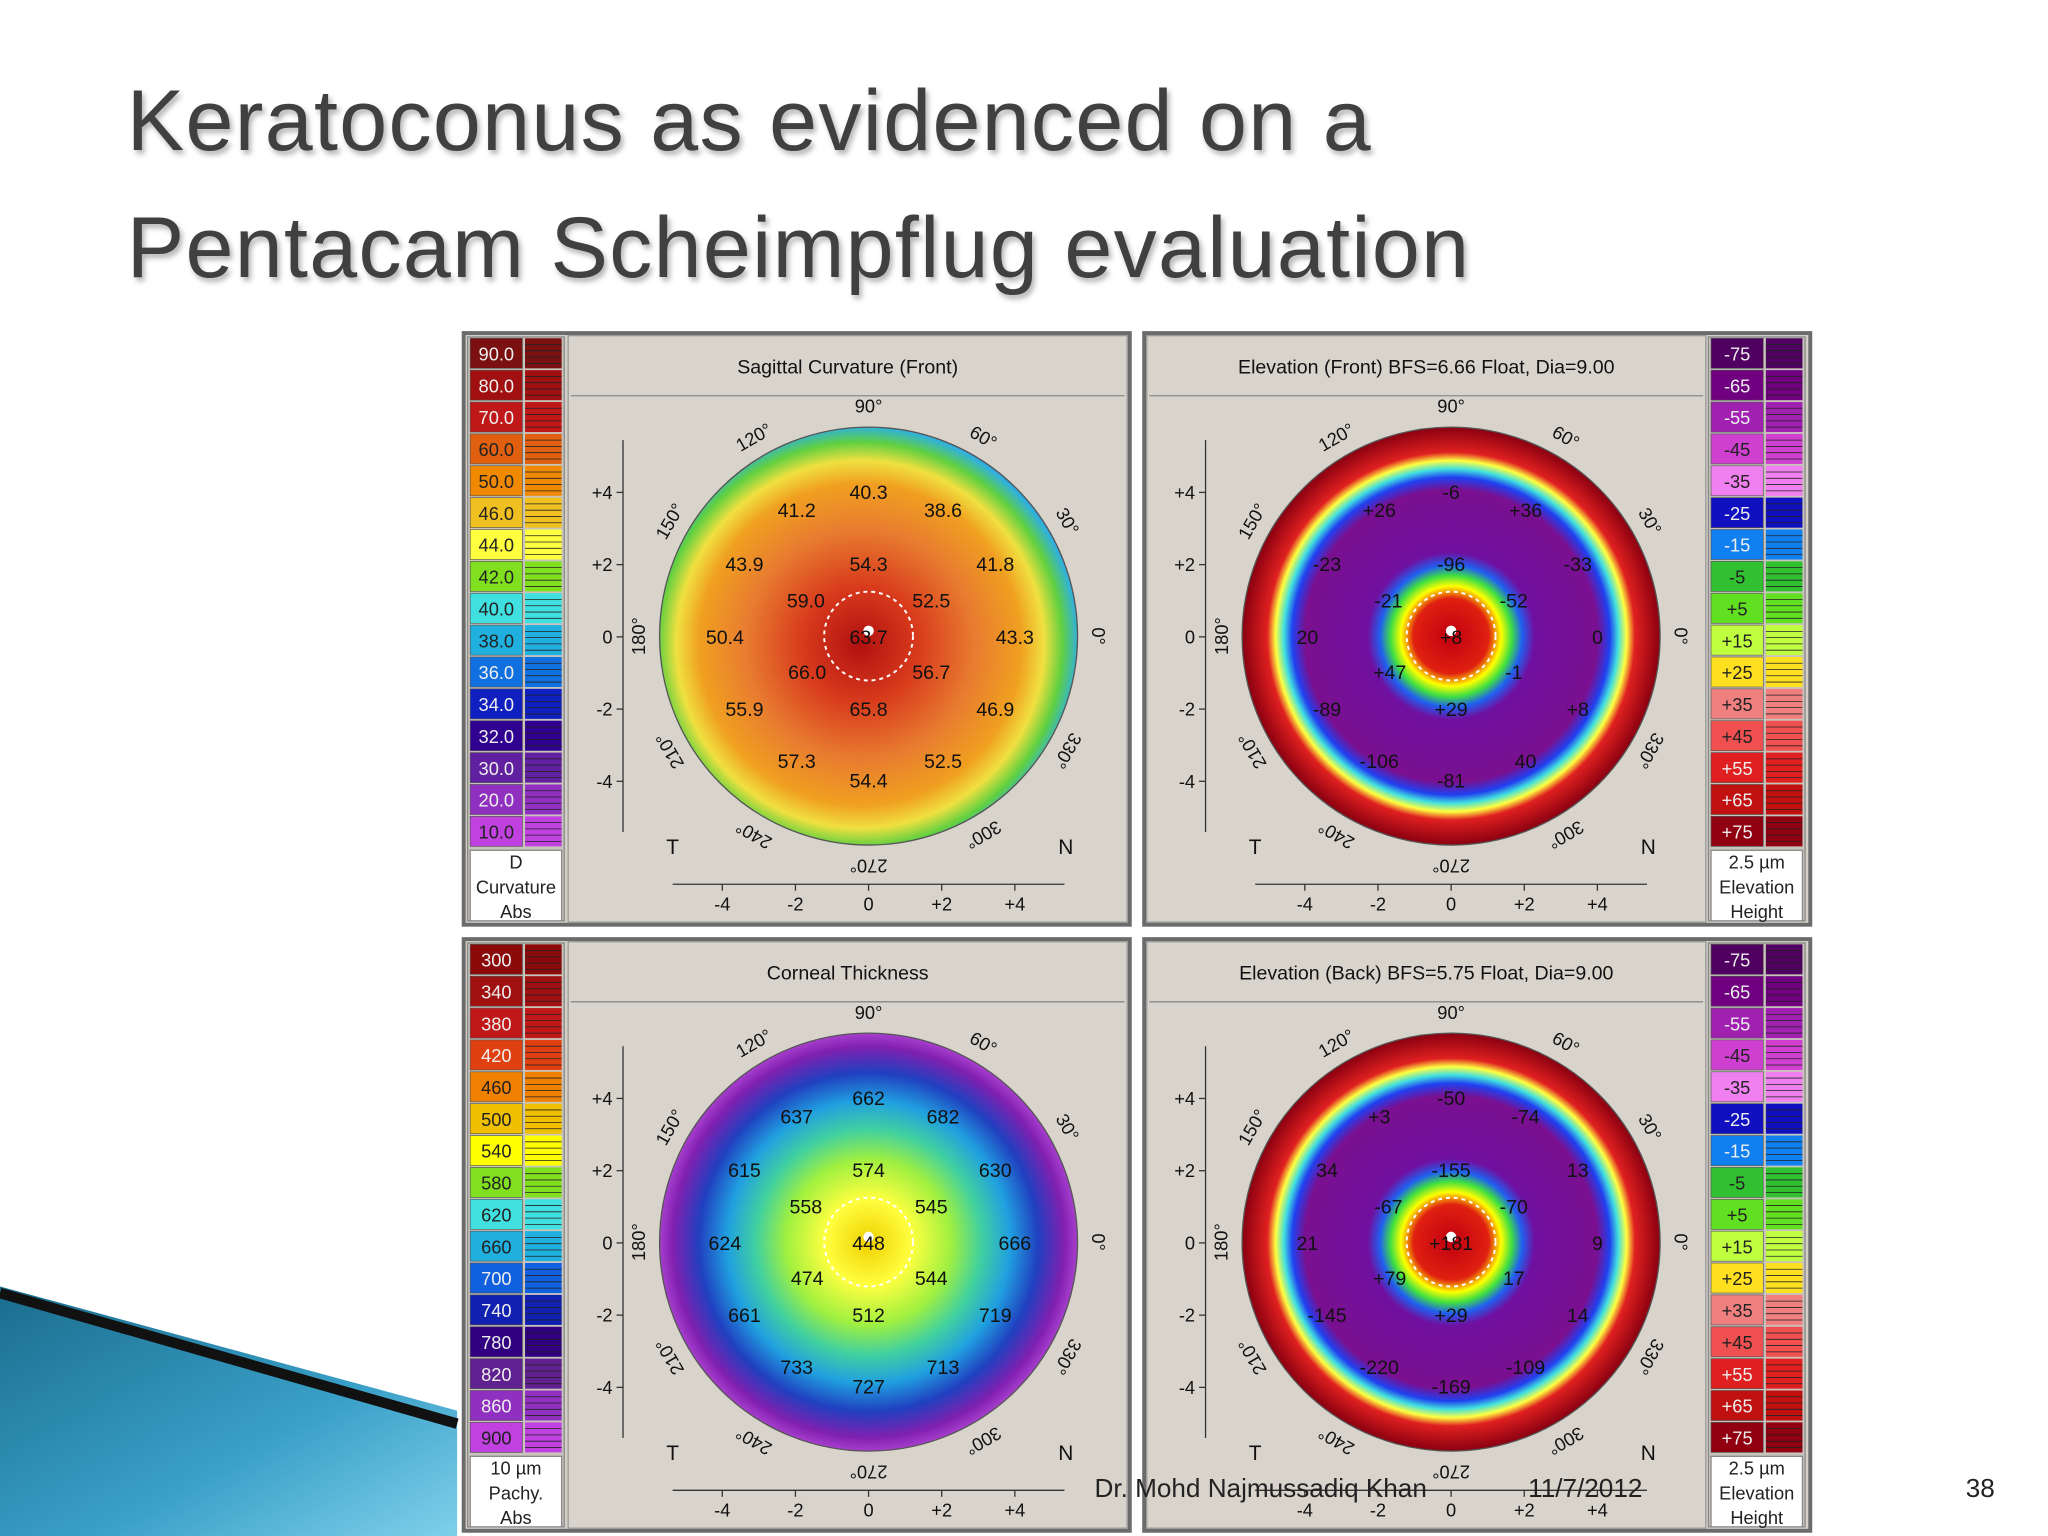  I want to click on map-reading: 54.3, so click(869, 565).